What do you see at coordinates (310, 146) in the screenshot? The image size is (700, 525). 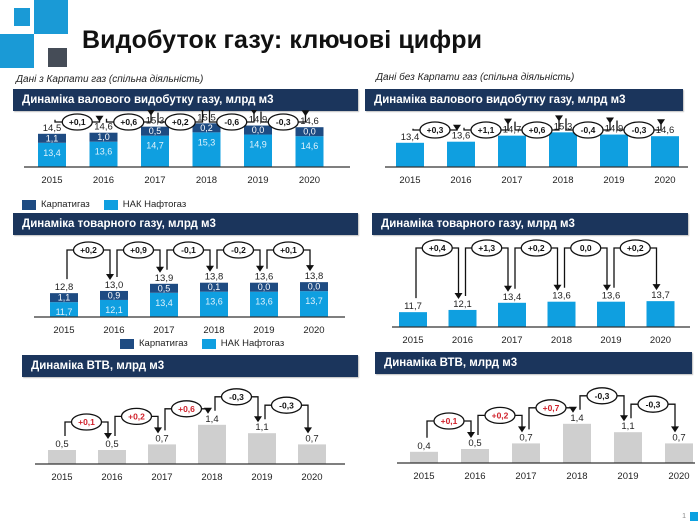 I see `naftogaz-value-label: 14,6` at bounding box center [310, 146].